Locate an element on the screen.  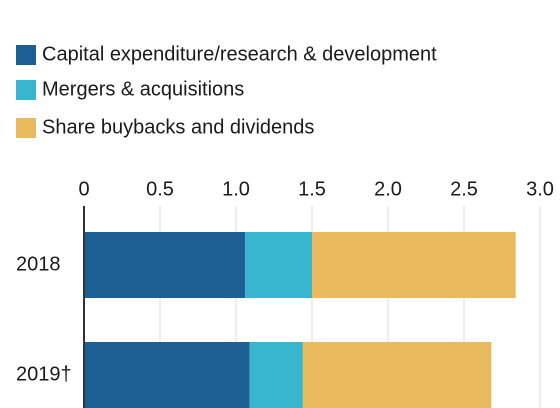
x-tick-label: 1.5 is located at coordinates (312, 189).